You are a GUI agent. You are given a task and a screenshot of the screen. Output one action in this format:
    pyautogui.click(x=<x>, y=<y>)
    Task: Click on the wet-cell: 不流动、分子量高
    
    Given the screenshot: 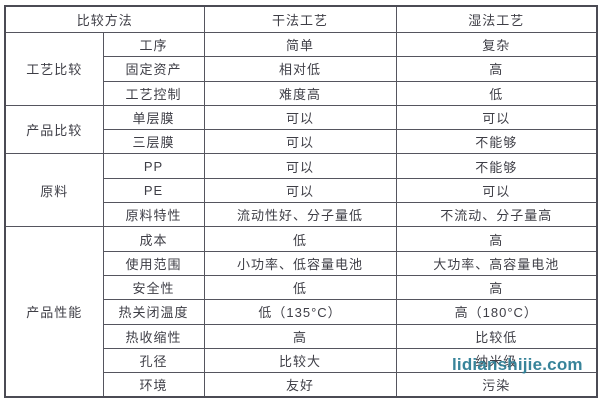 What is the action you would take?
    pyautogui.click(x=496, y=215)
    